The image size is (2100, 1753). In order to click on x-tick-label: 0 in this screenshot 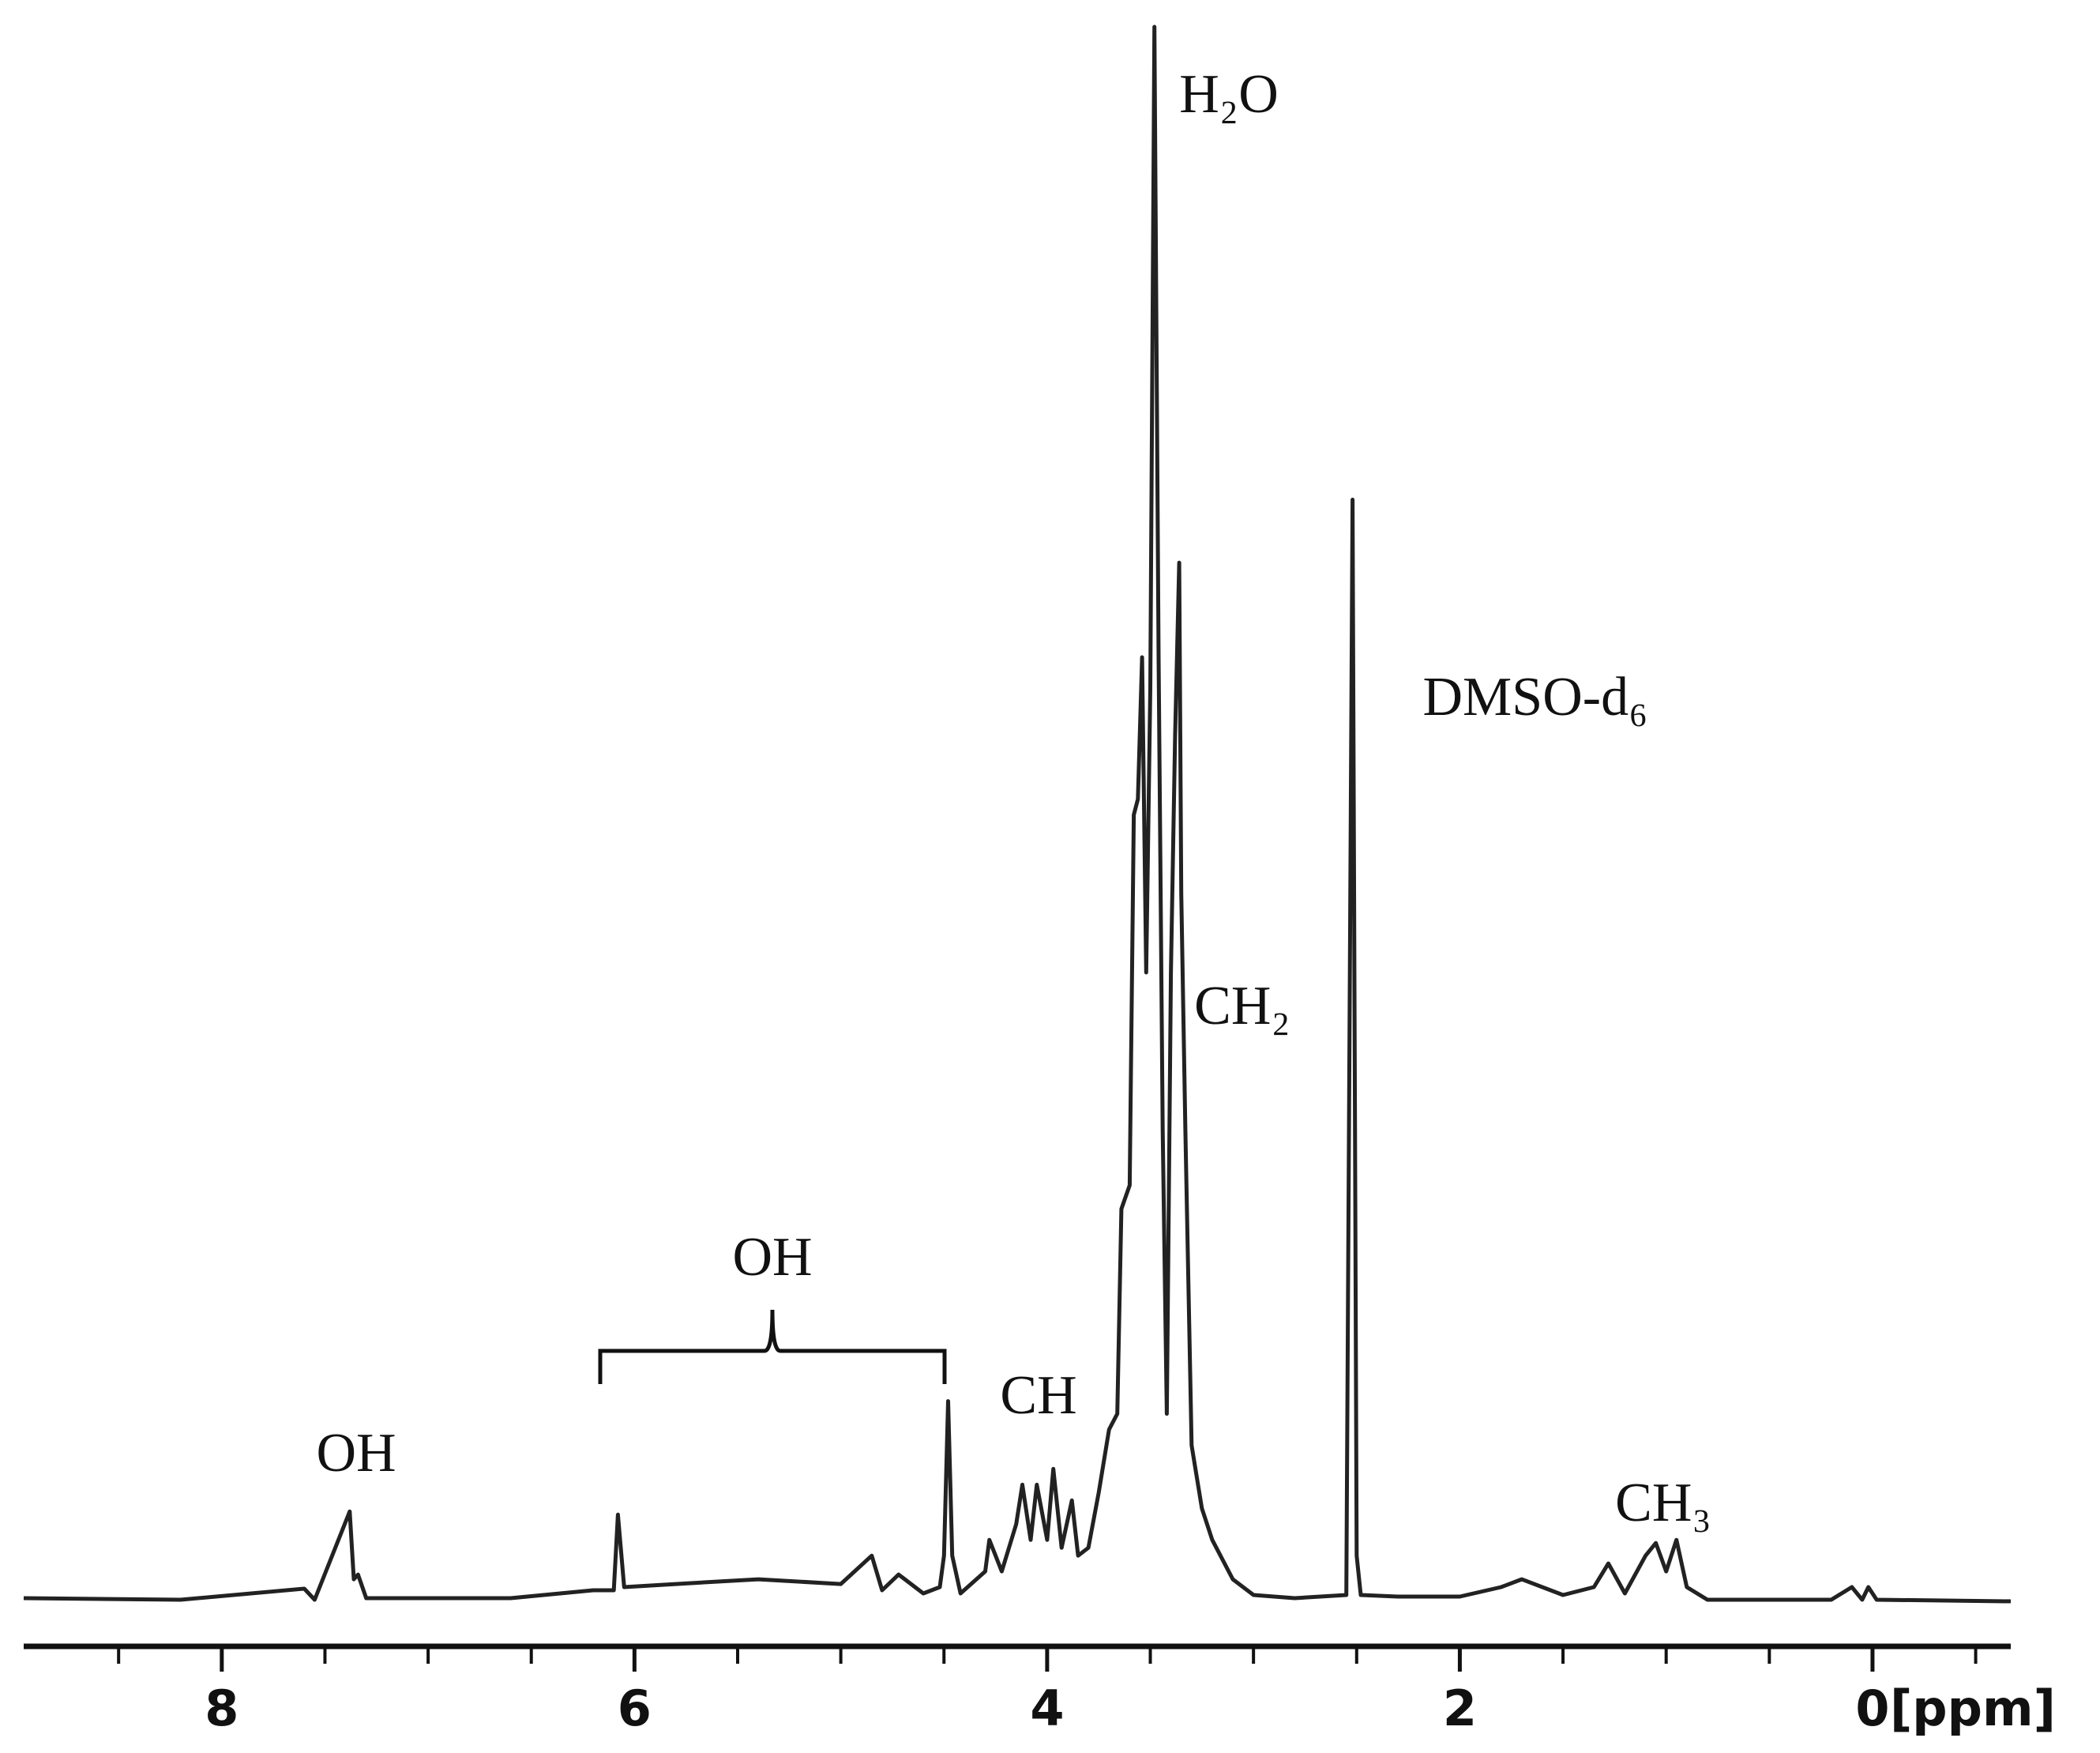, I will do `click(1872, 1708)`.